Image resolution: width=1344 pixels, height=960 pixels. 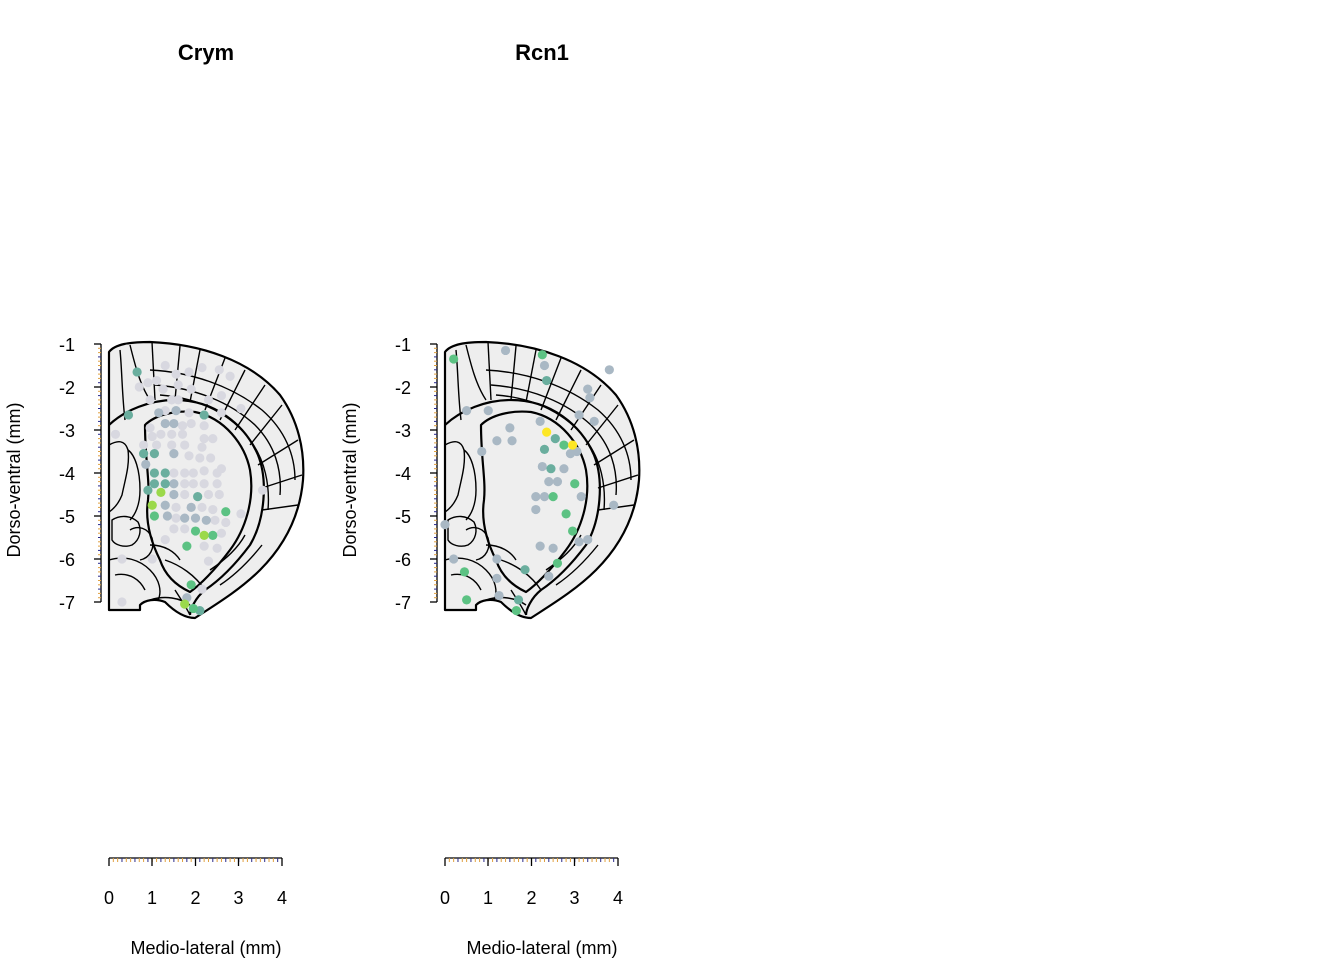 I want to click on y-tick-label: -6, so click(x=67, y=560).